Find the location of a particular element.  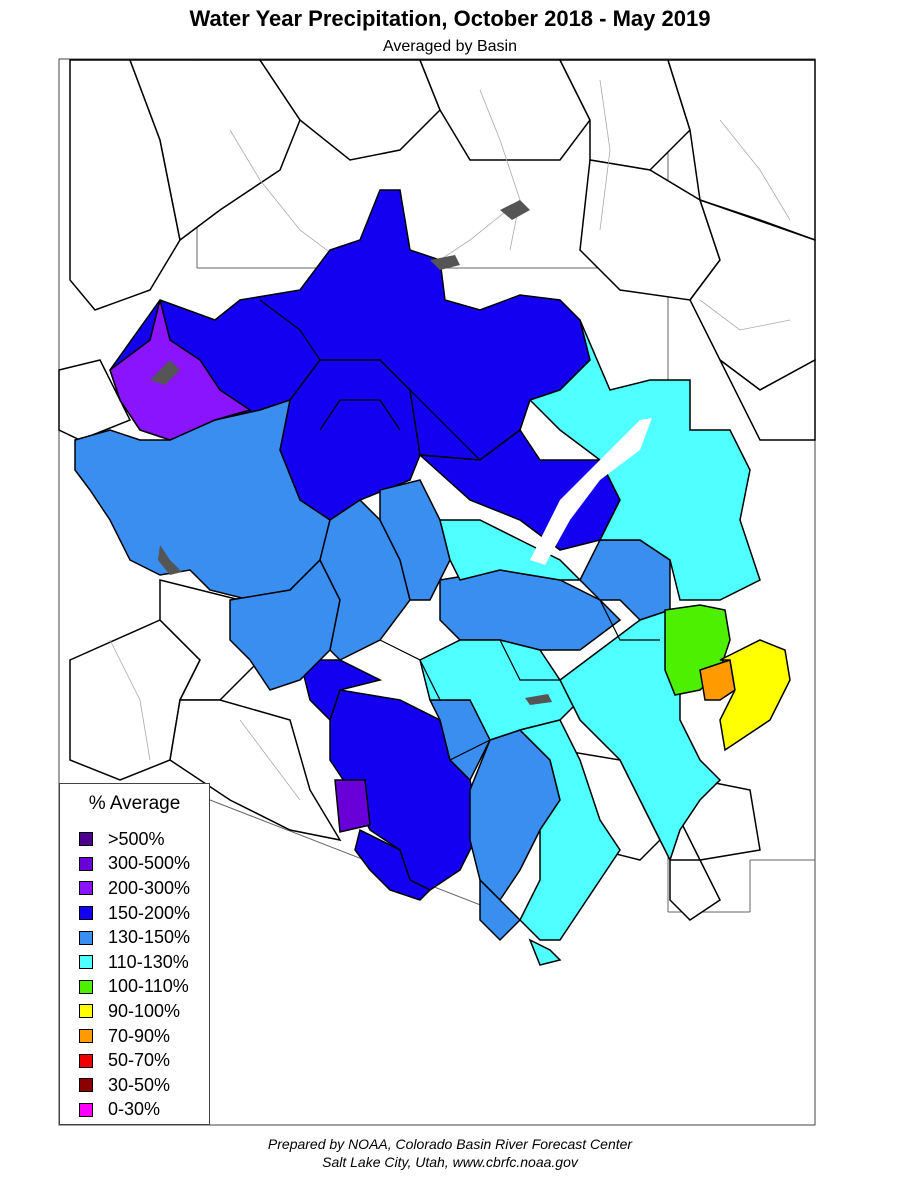

legend-item: 110-130% is located at coordinates (134, 962).